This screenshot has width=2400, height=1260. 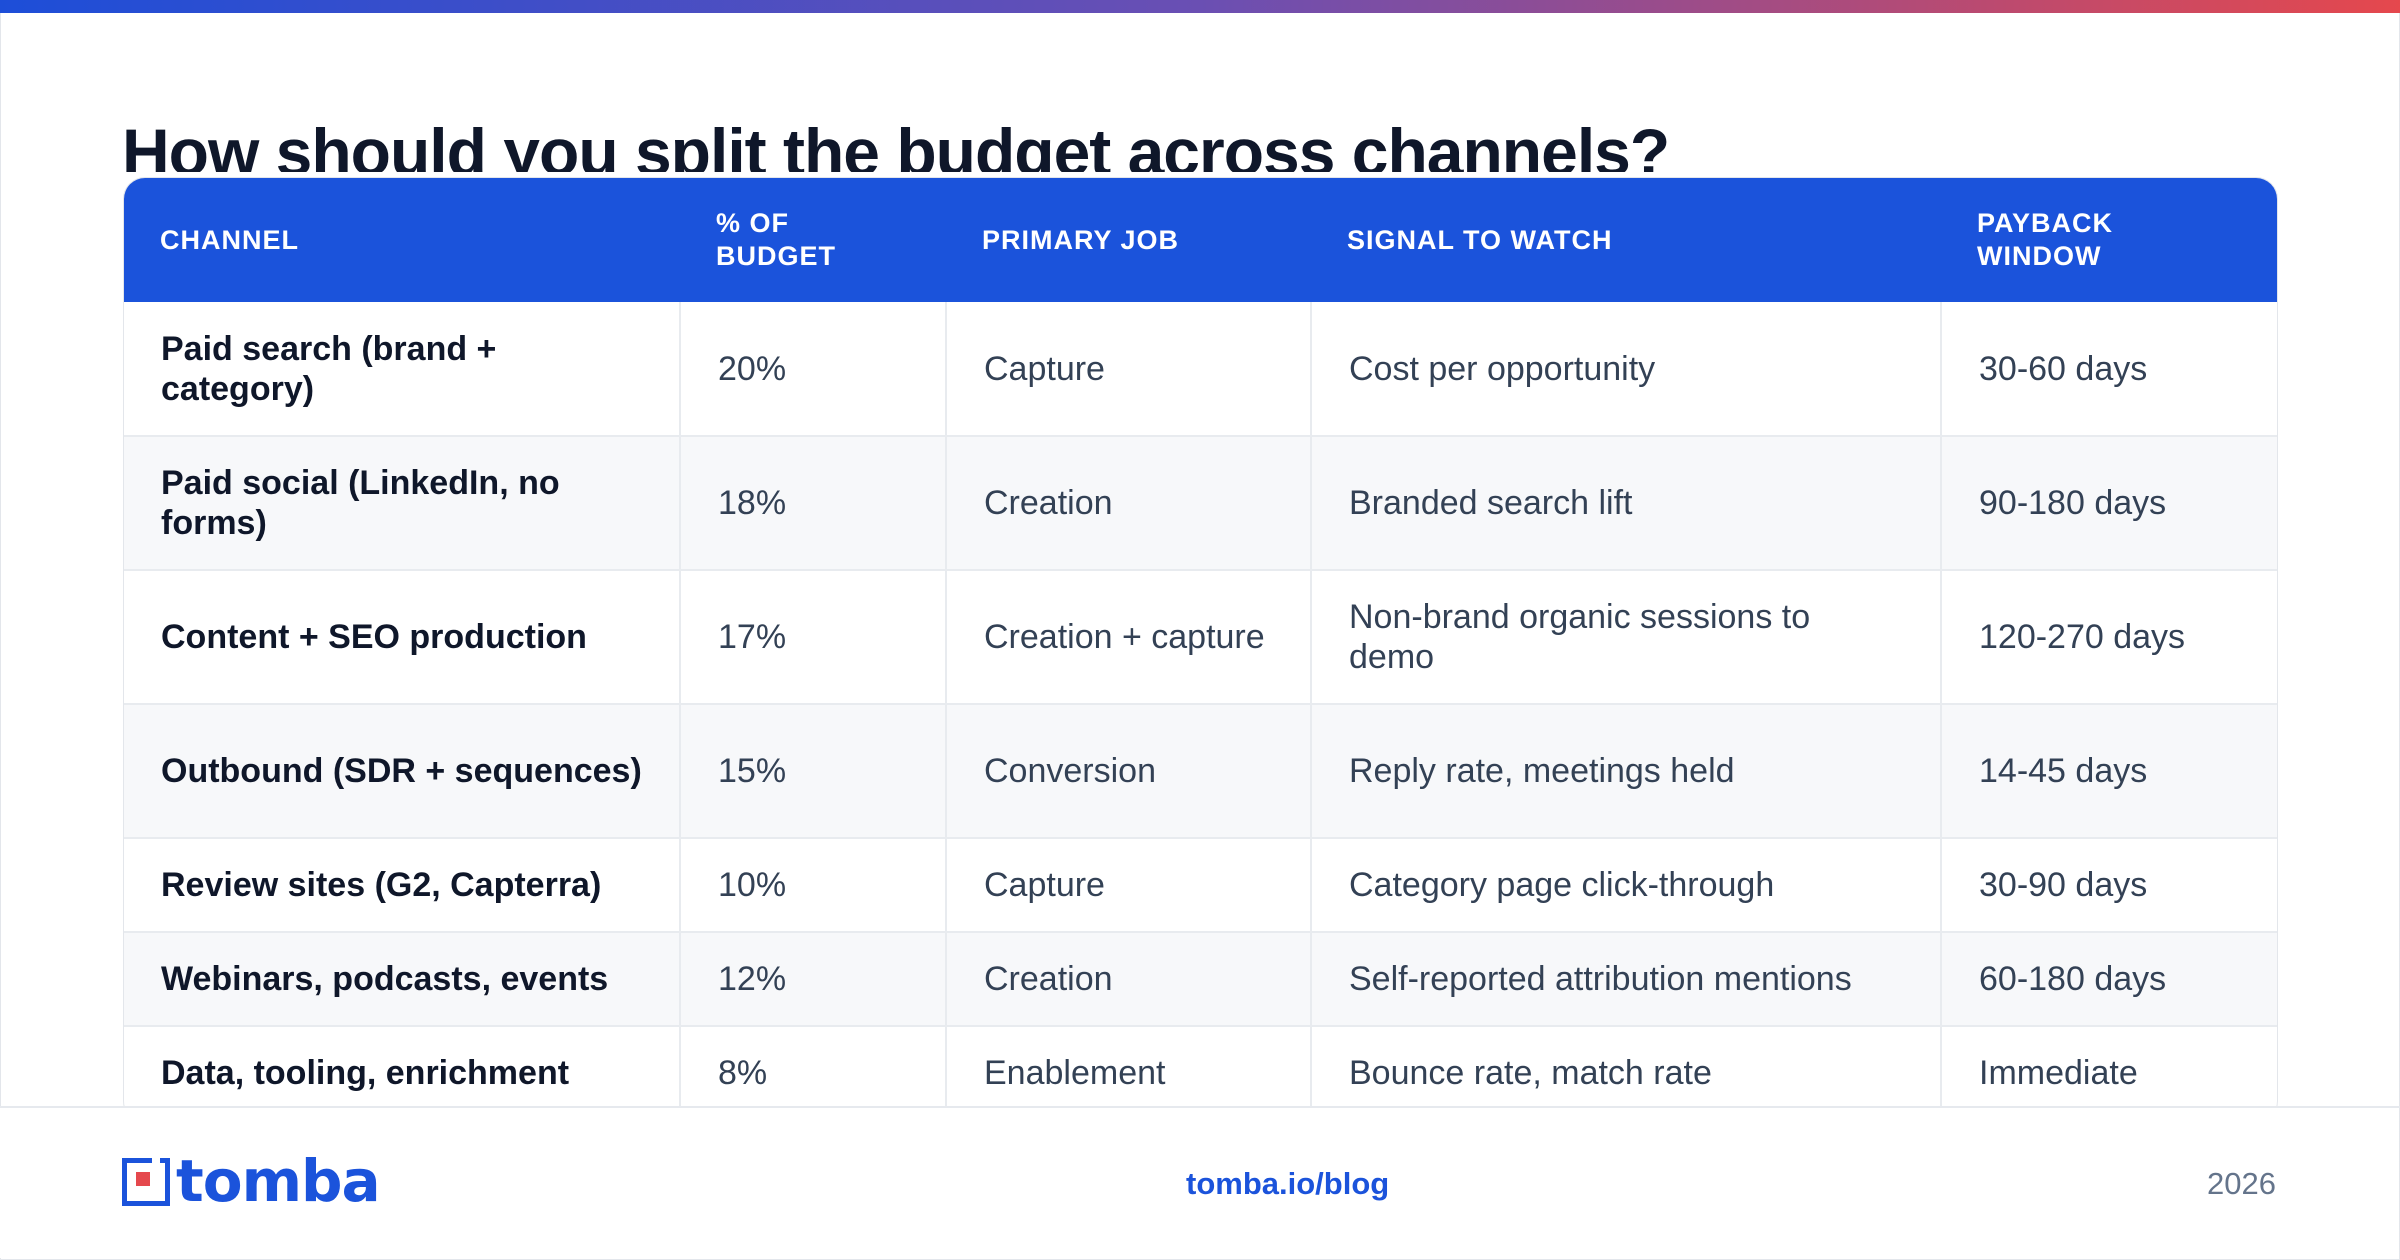 What do you see at coordinates (813, 885) in the screenshot?
I see `budget-cell: 10%` at bounding box center [813, 885].